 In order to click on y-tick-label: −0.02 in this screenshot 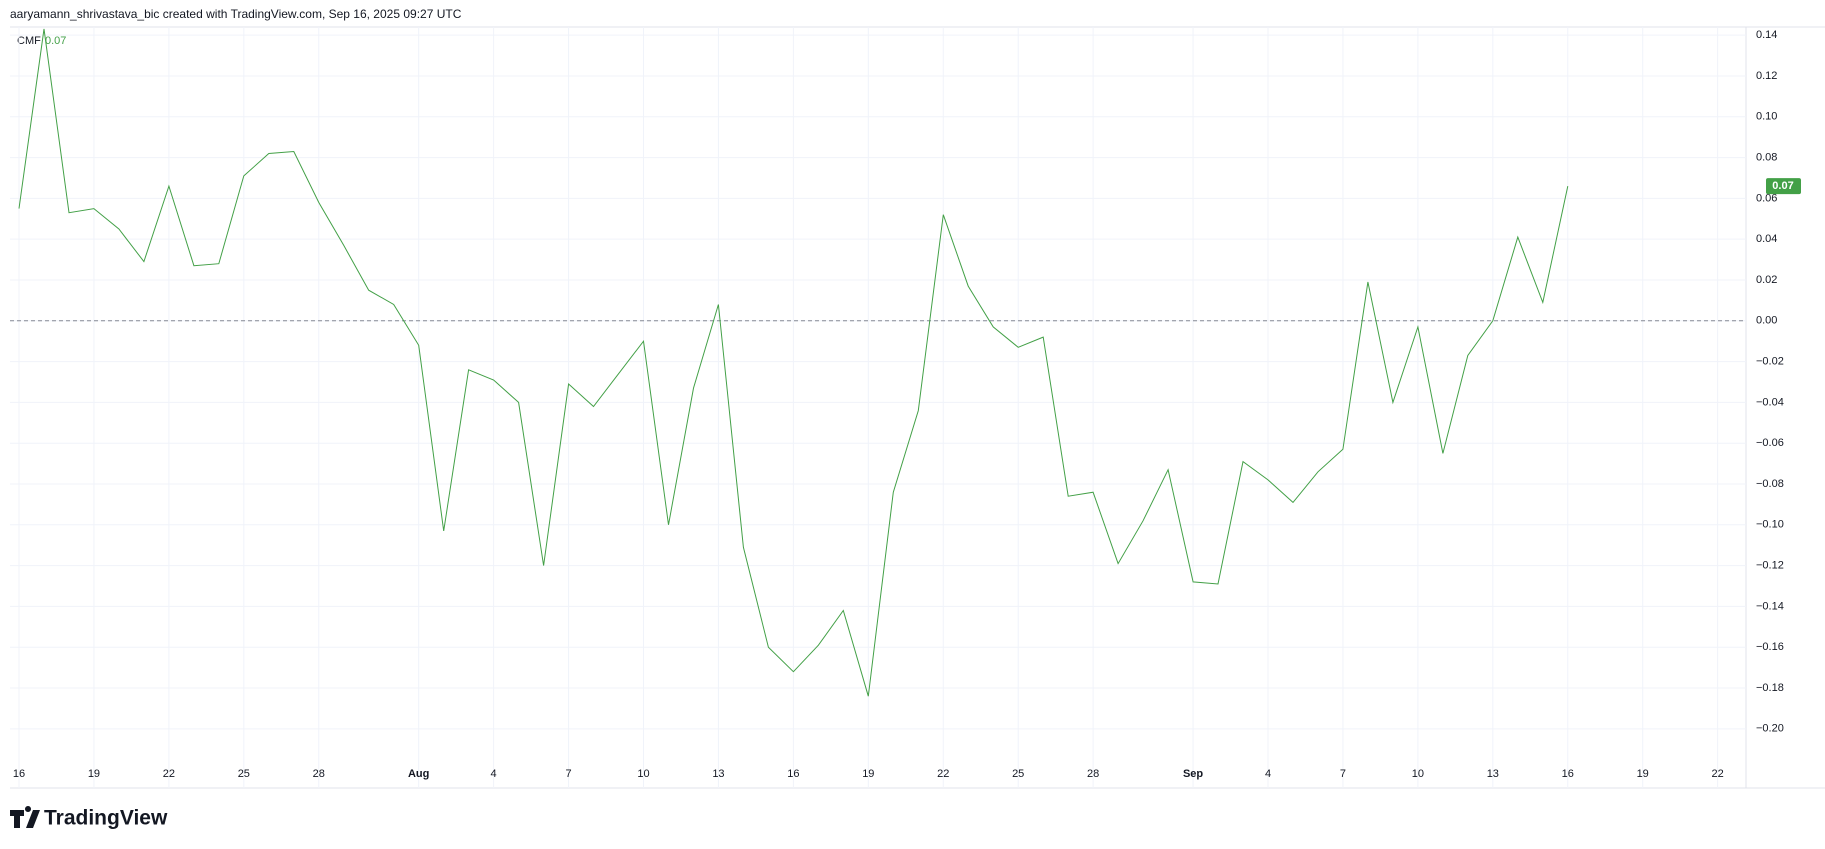, I will do `click(1770, 362)`.